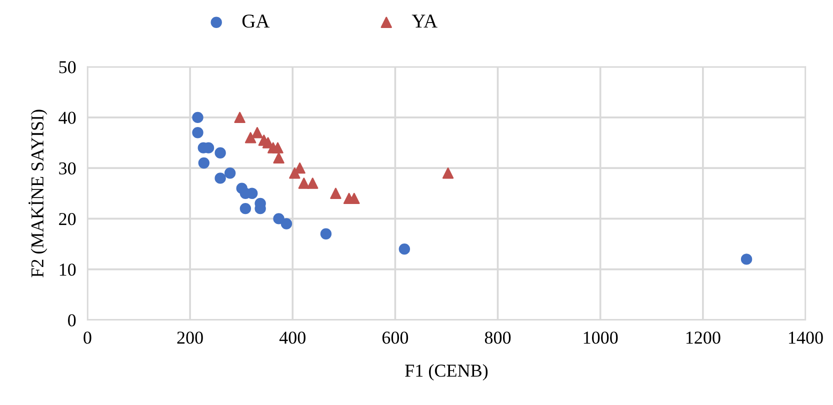 The width and height of the screenshot is (833, 405). Describe the element at coordinates (67, 118) in the screenshot. I see `y-tick-label: 40` at that location.